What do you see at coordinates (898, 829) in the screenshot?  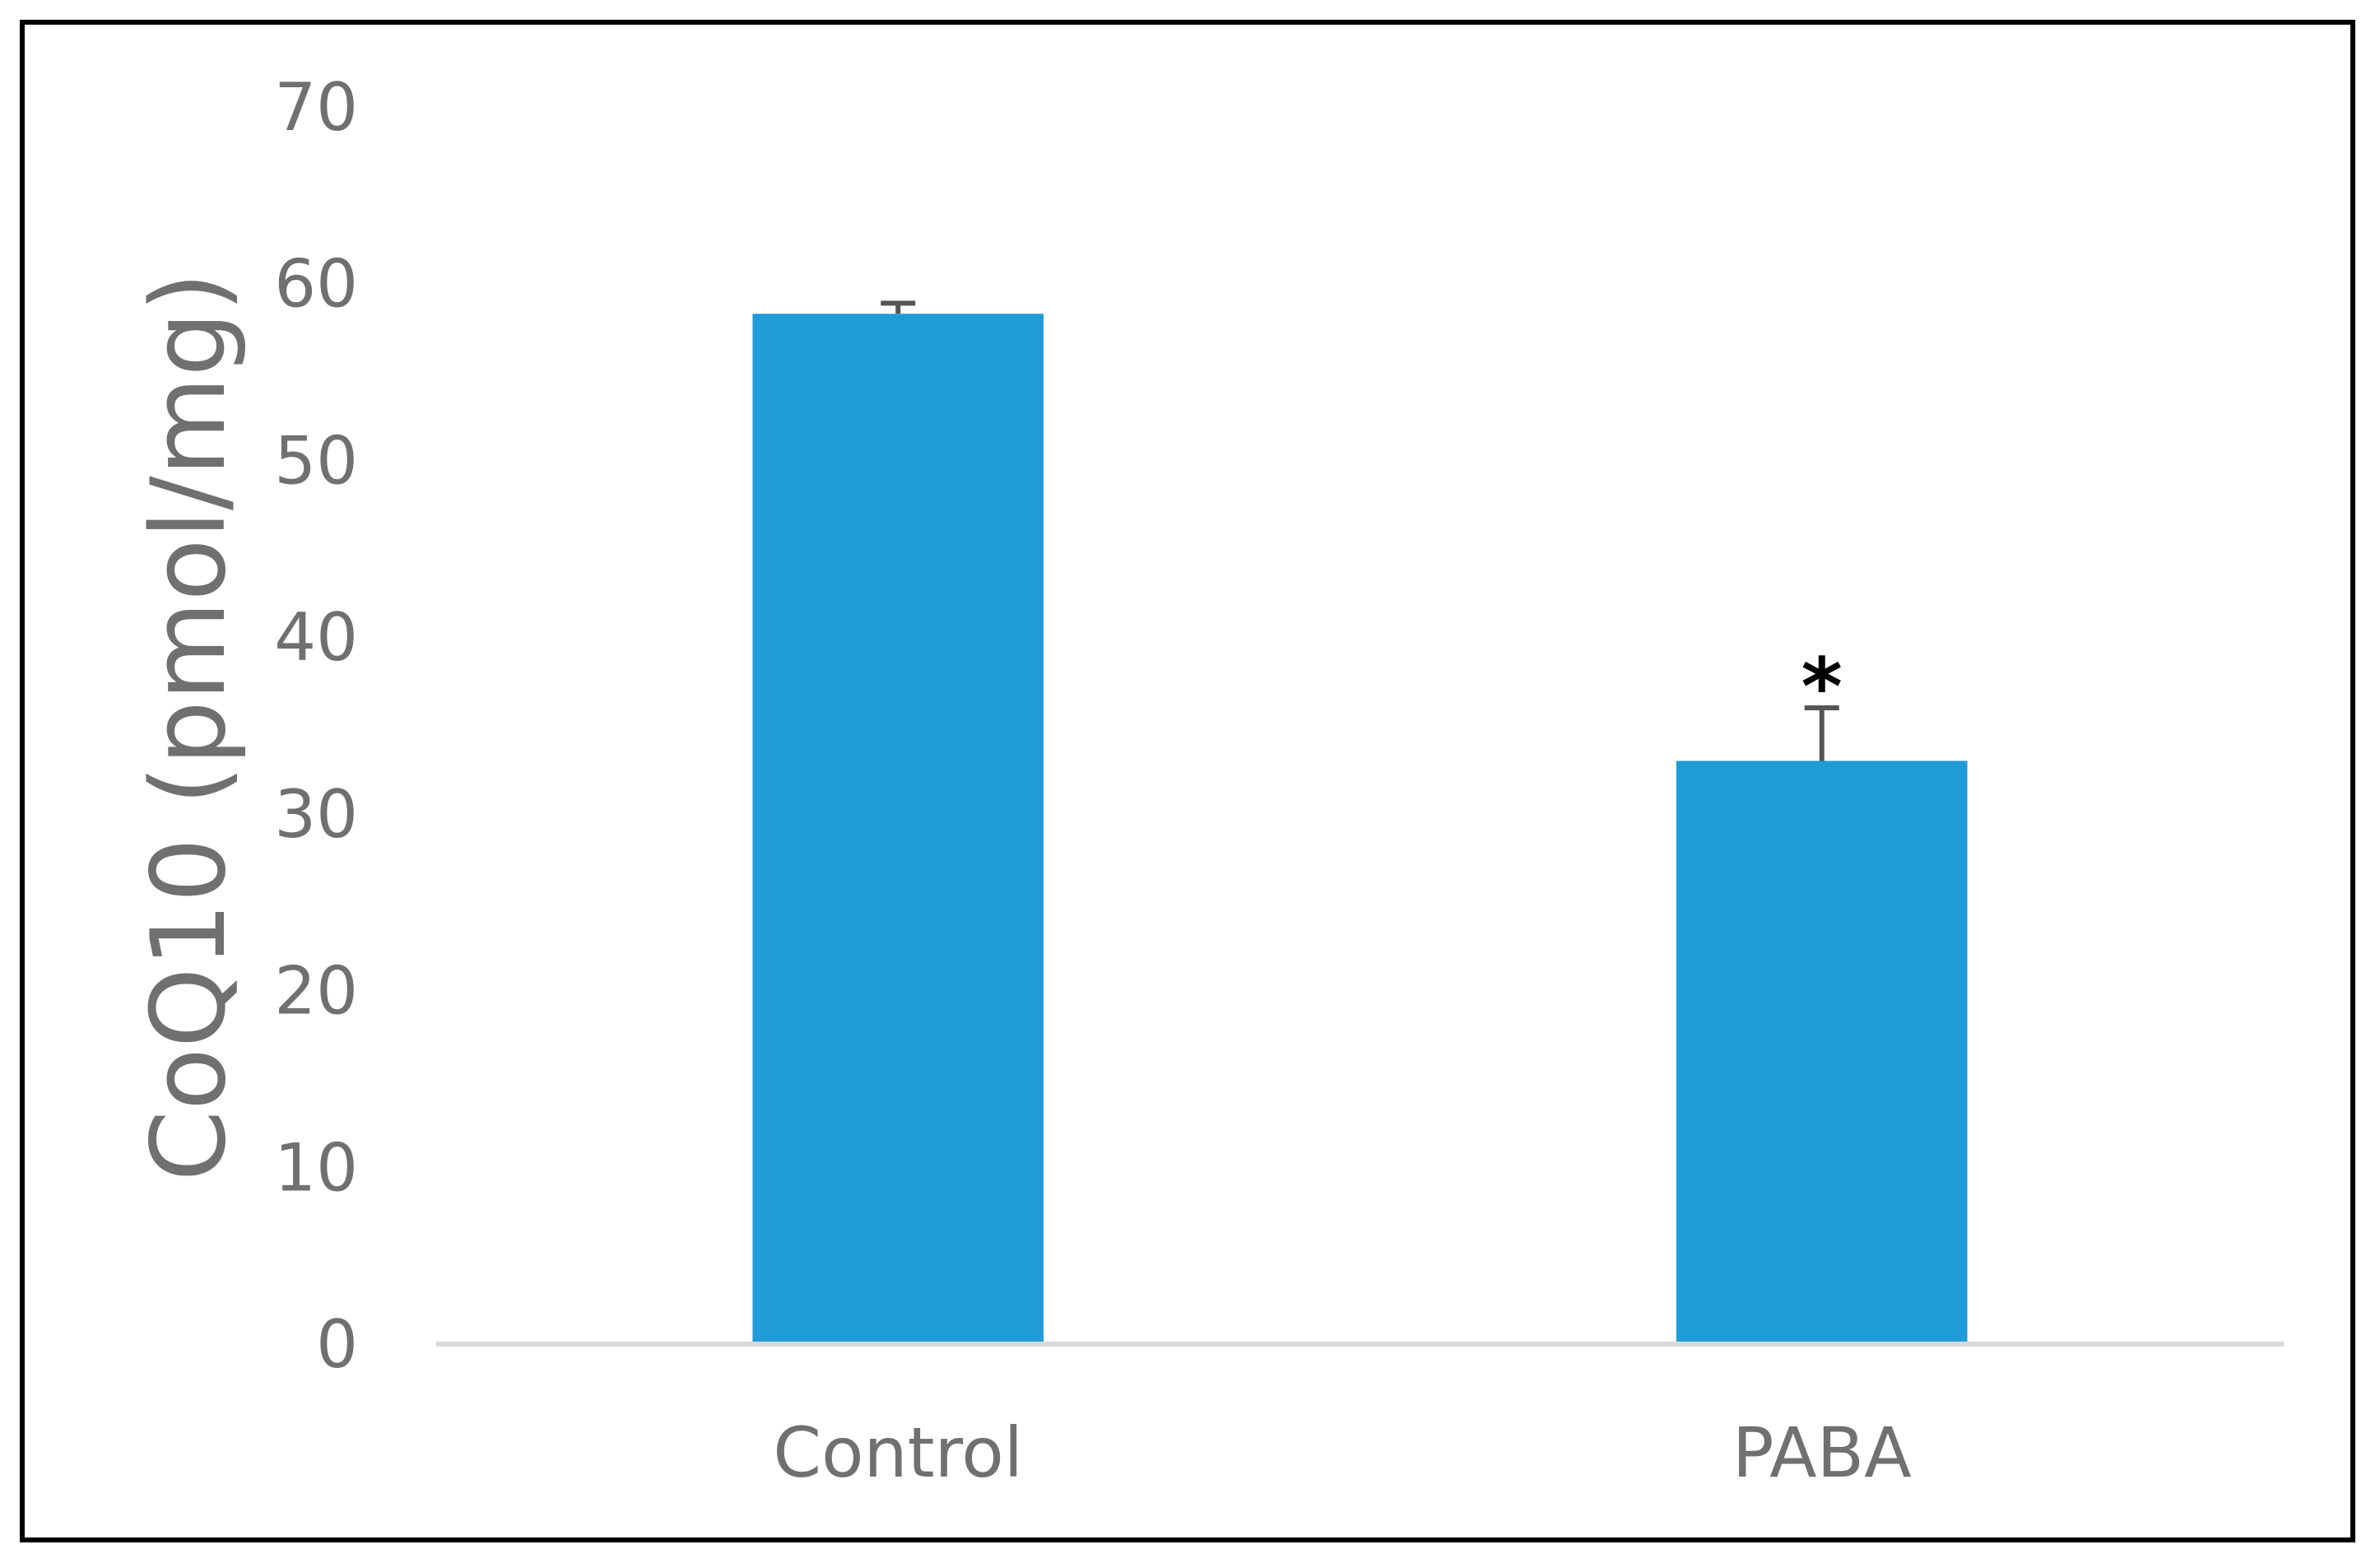 I see `bar-control` at bounding box center [898, 829].